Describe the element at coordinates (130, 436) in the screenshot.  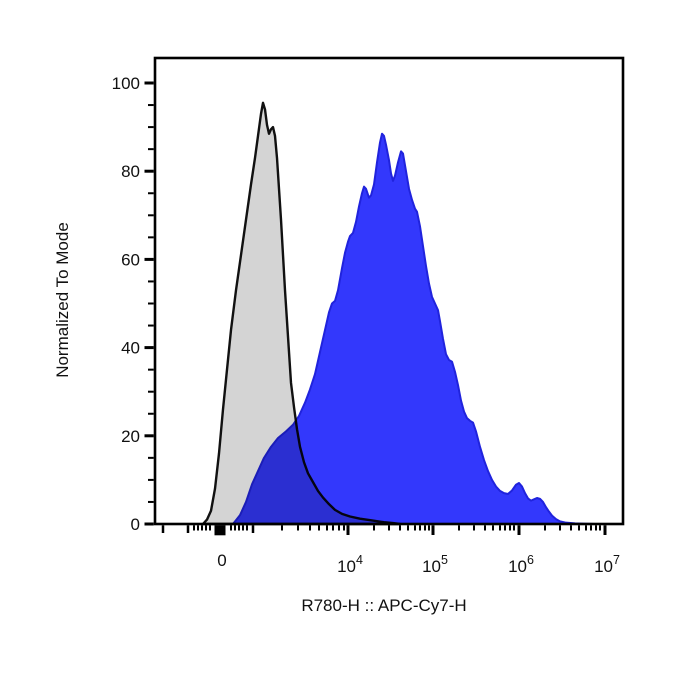
I see `y-tick-label-20: 20` at that location.